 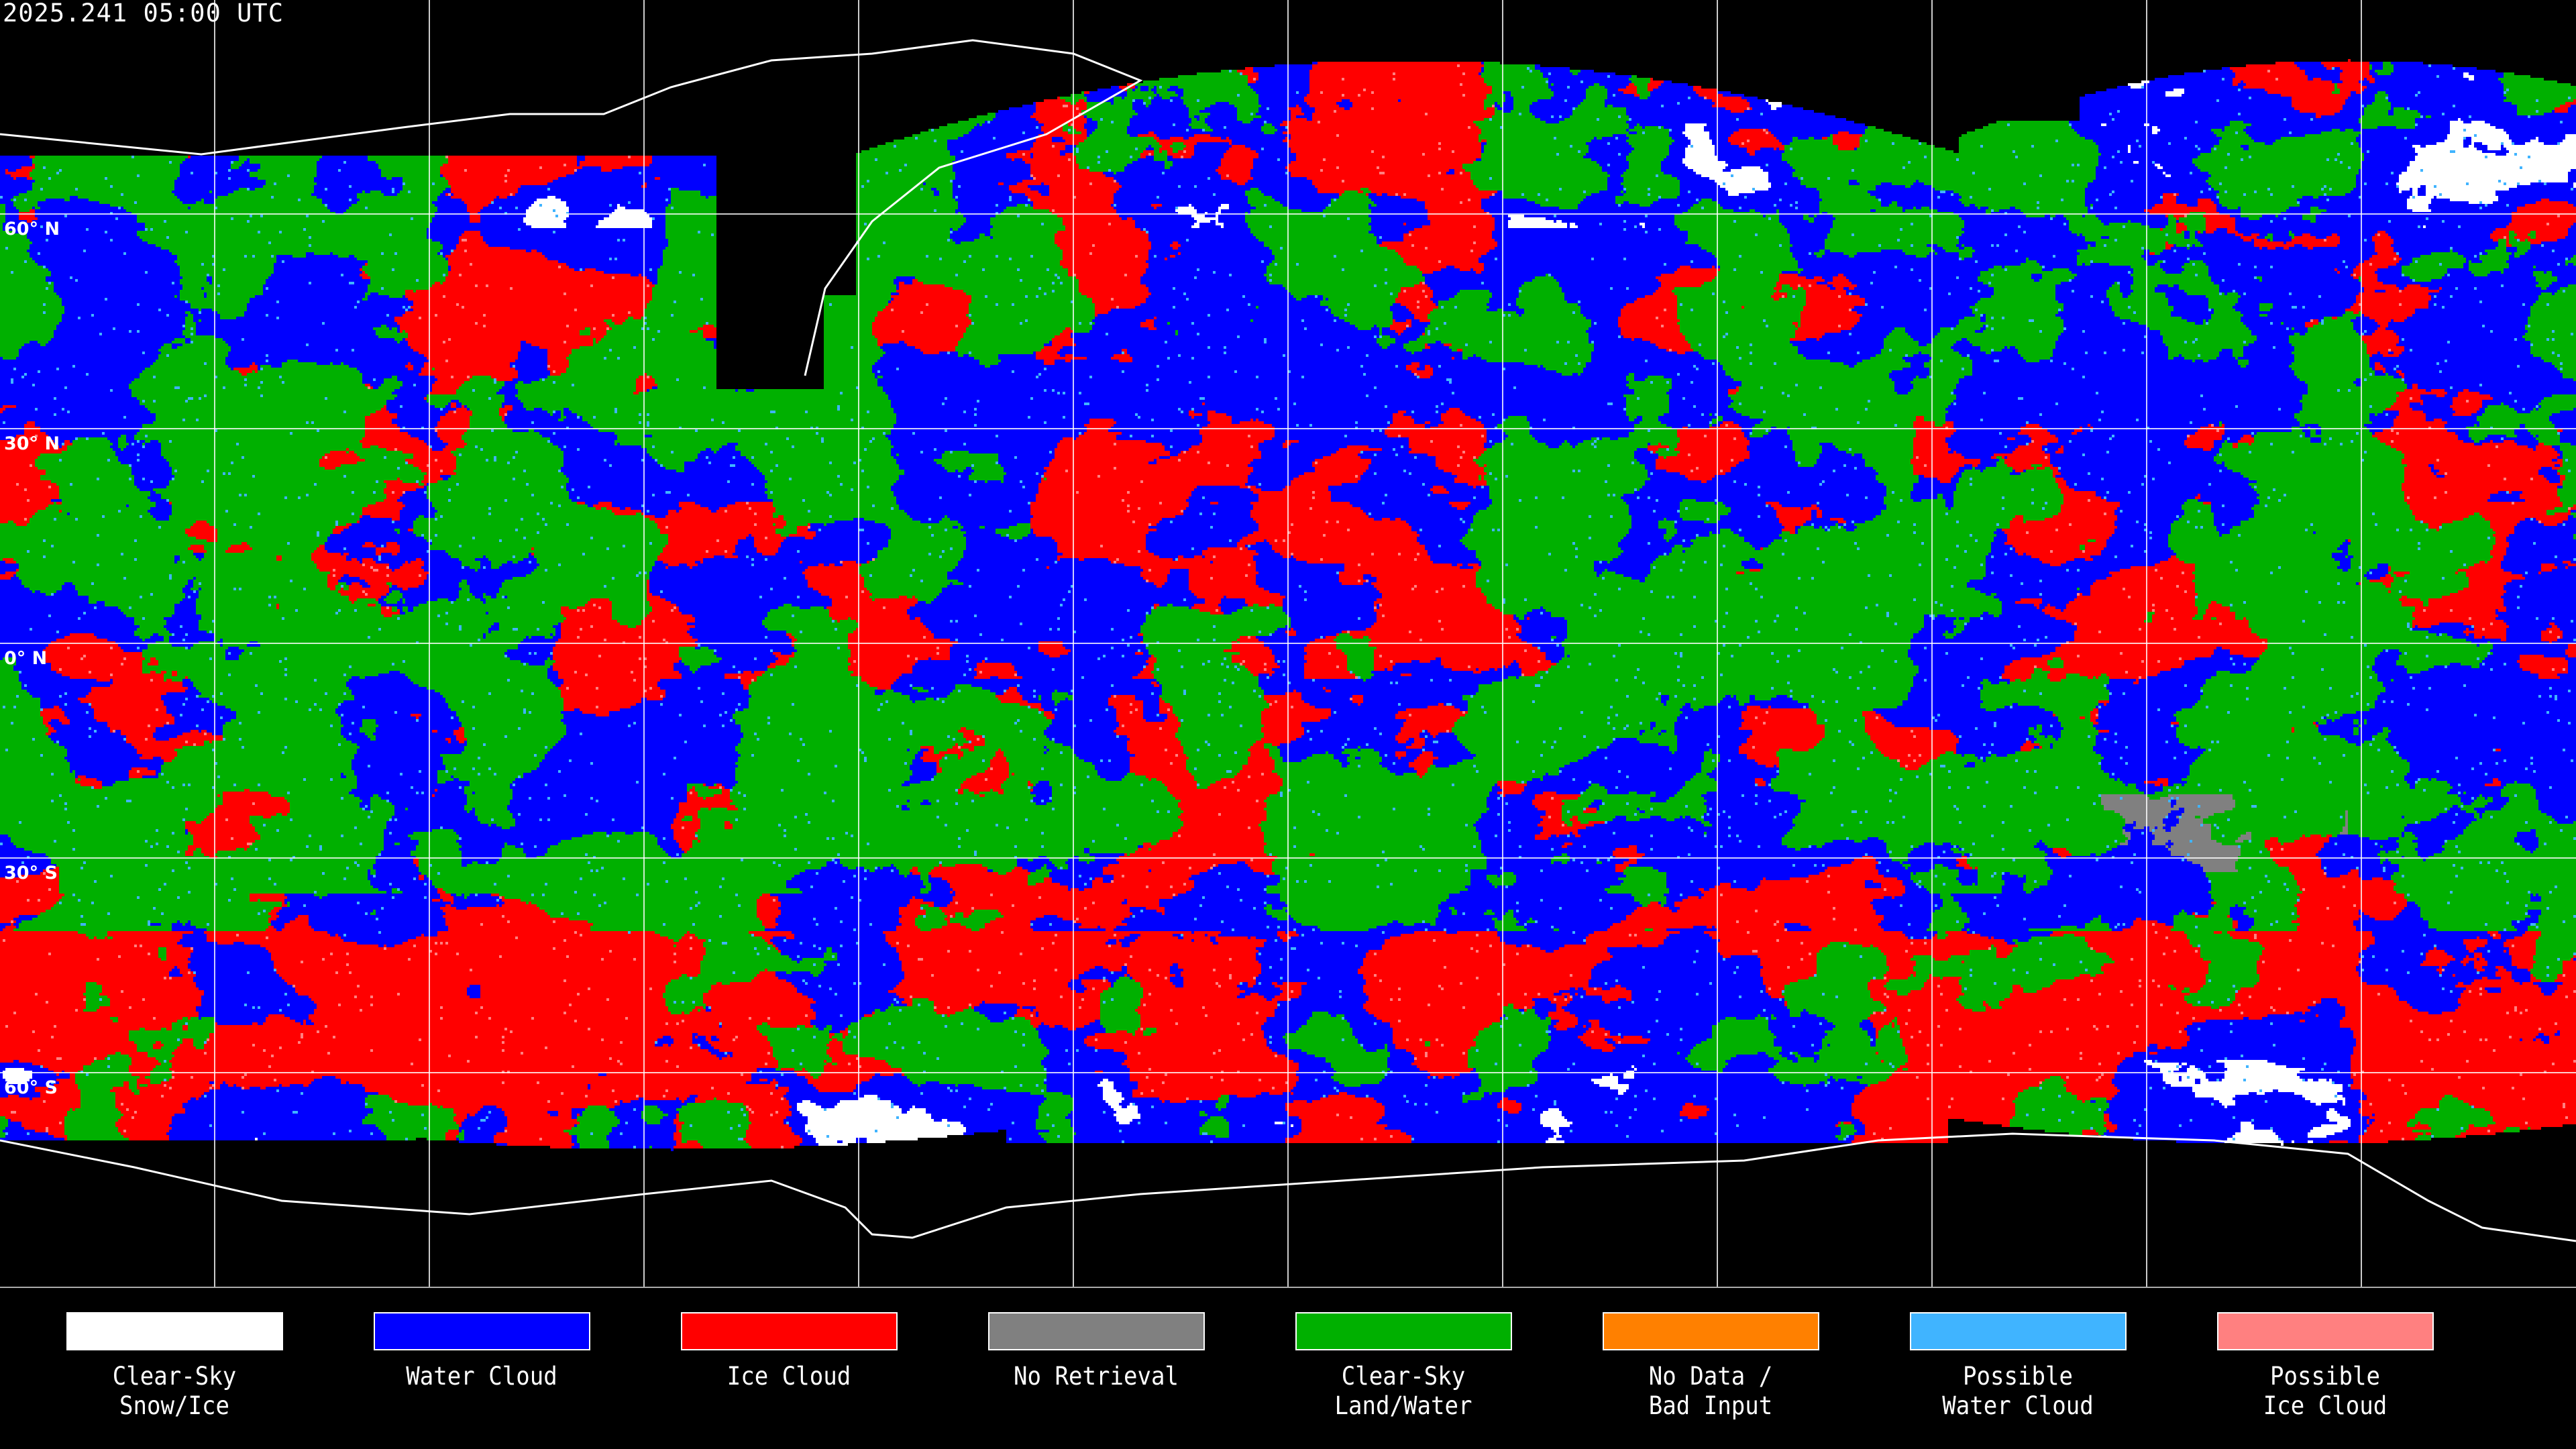 What do you see at coordinates (31, 873) in the screenshot?
I see `lat-label-30s: 30° S` at bounding box center [31, 873].